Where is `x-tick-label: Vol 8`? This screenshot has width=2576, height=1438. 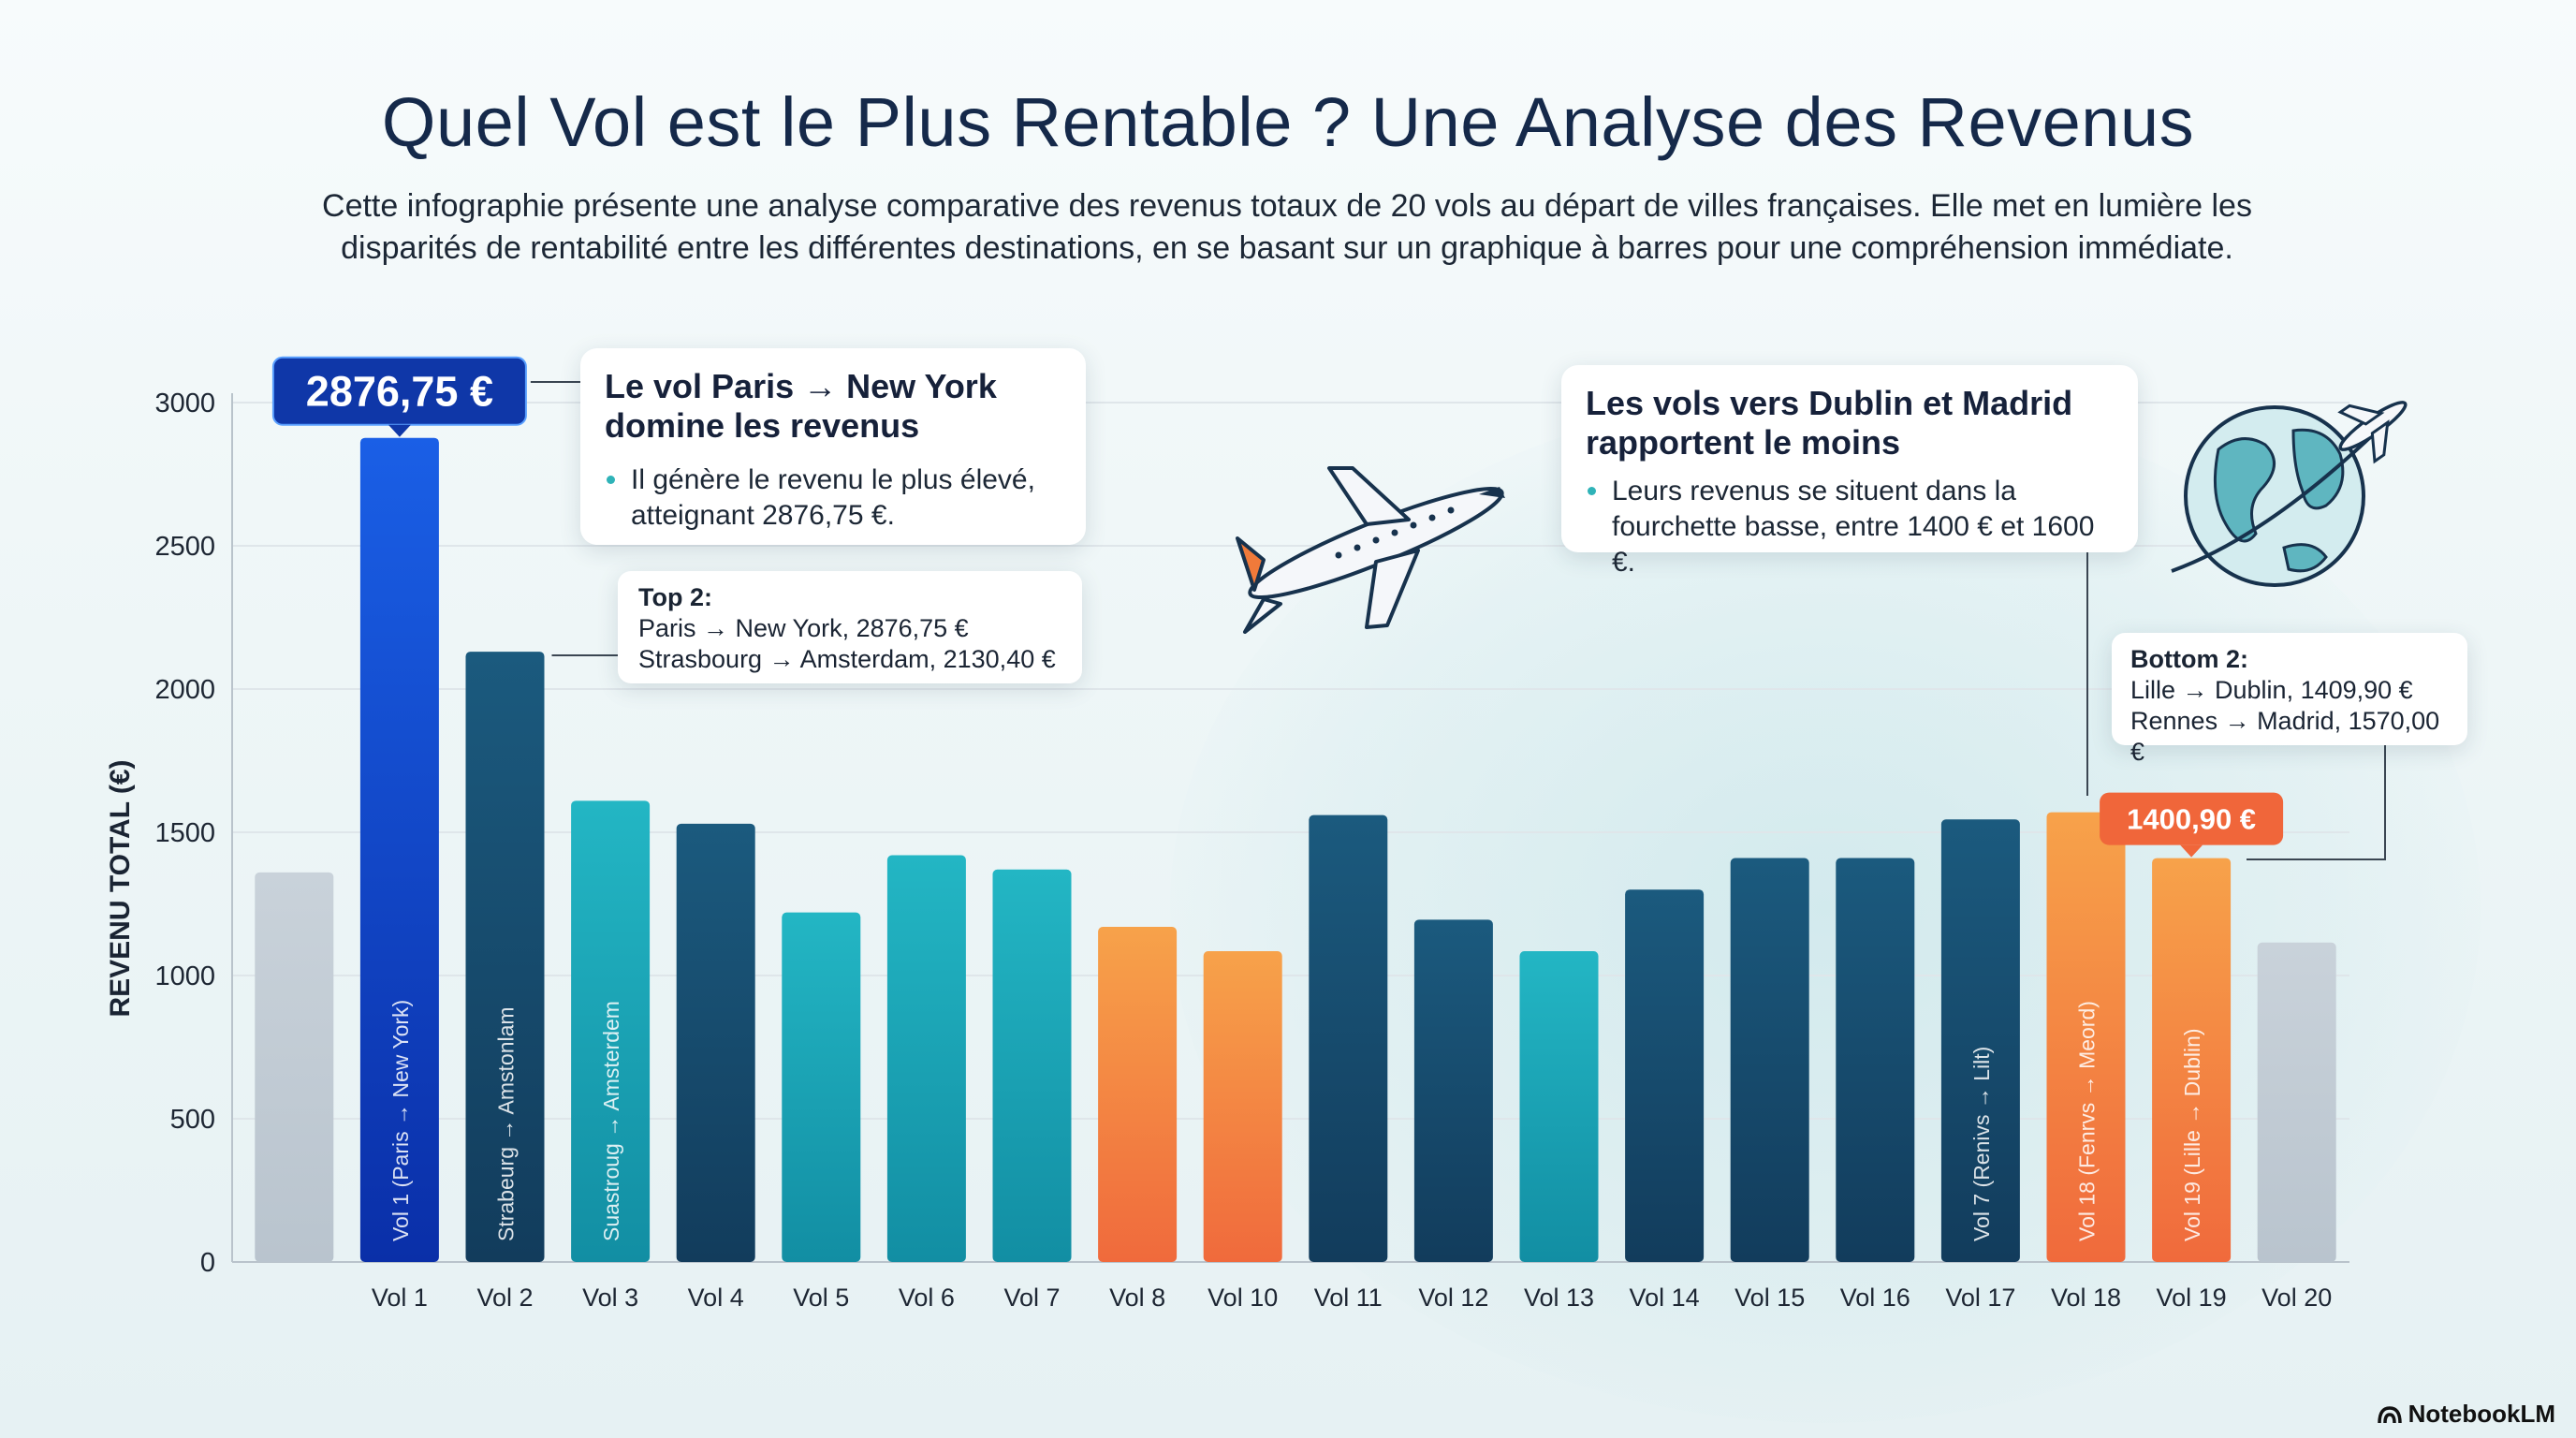 x-tick-label: Vol 8 is located at coordinates (1137, 1298).